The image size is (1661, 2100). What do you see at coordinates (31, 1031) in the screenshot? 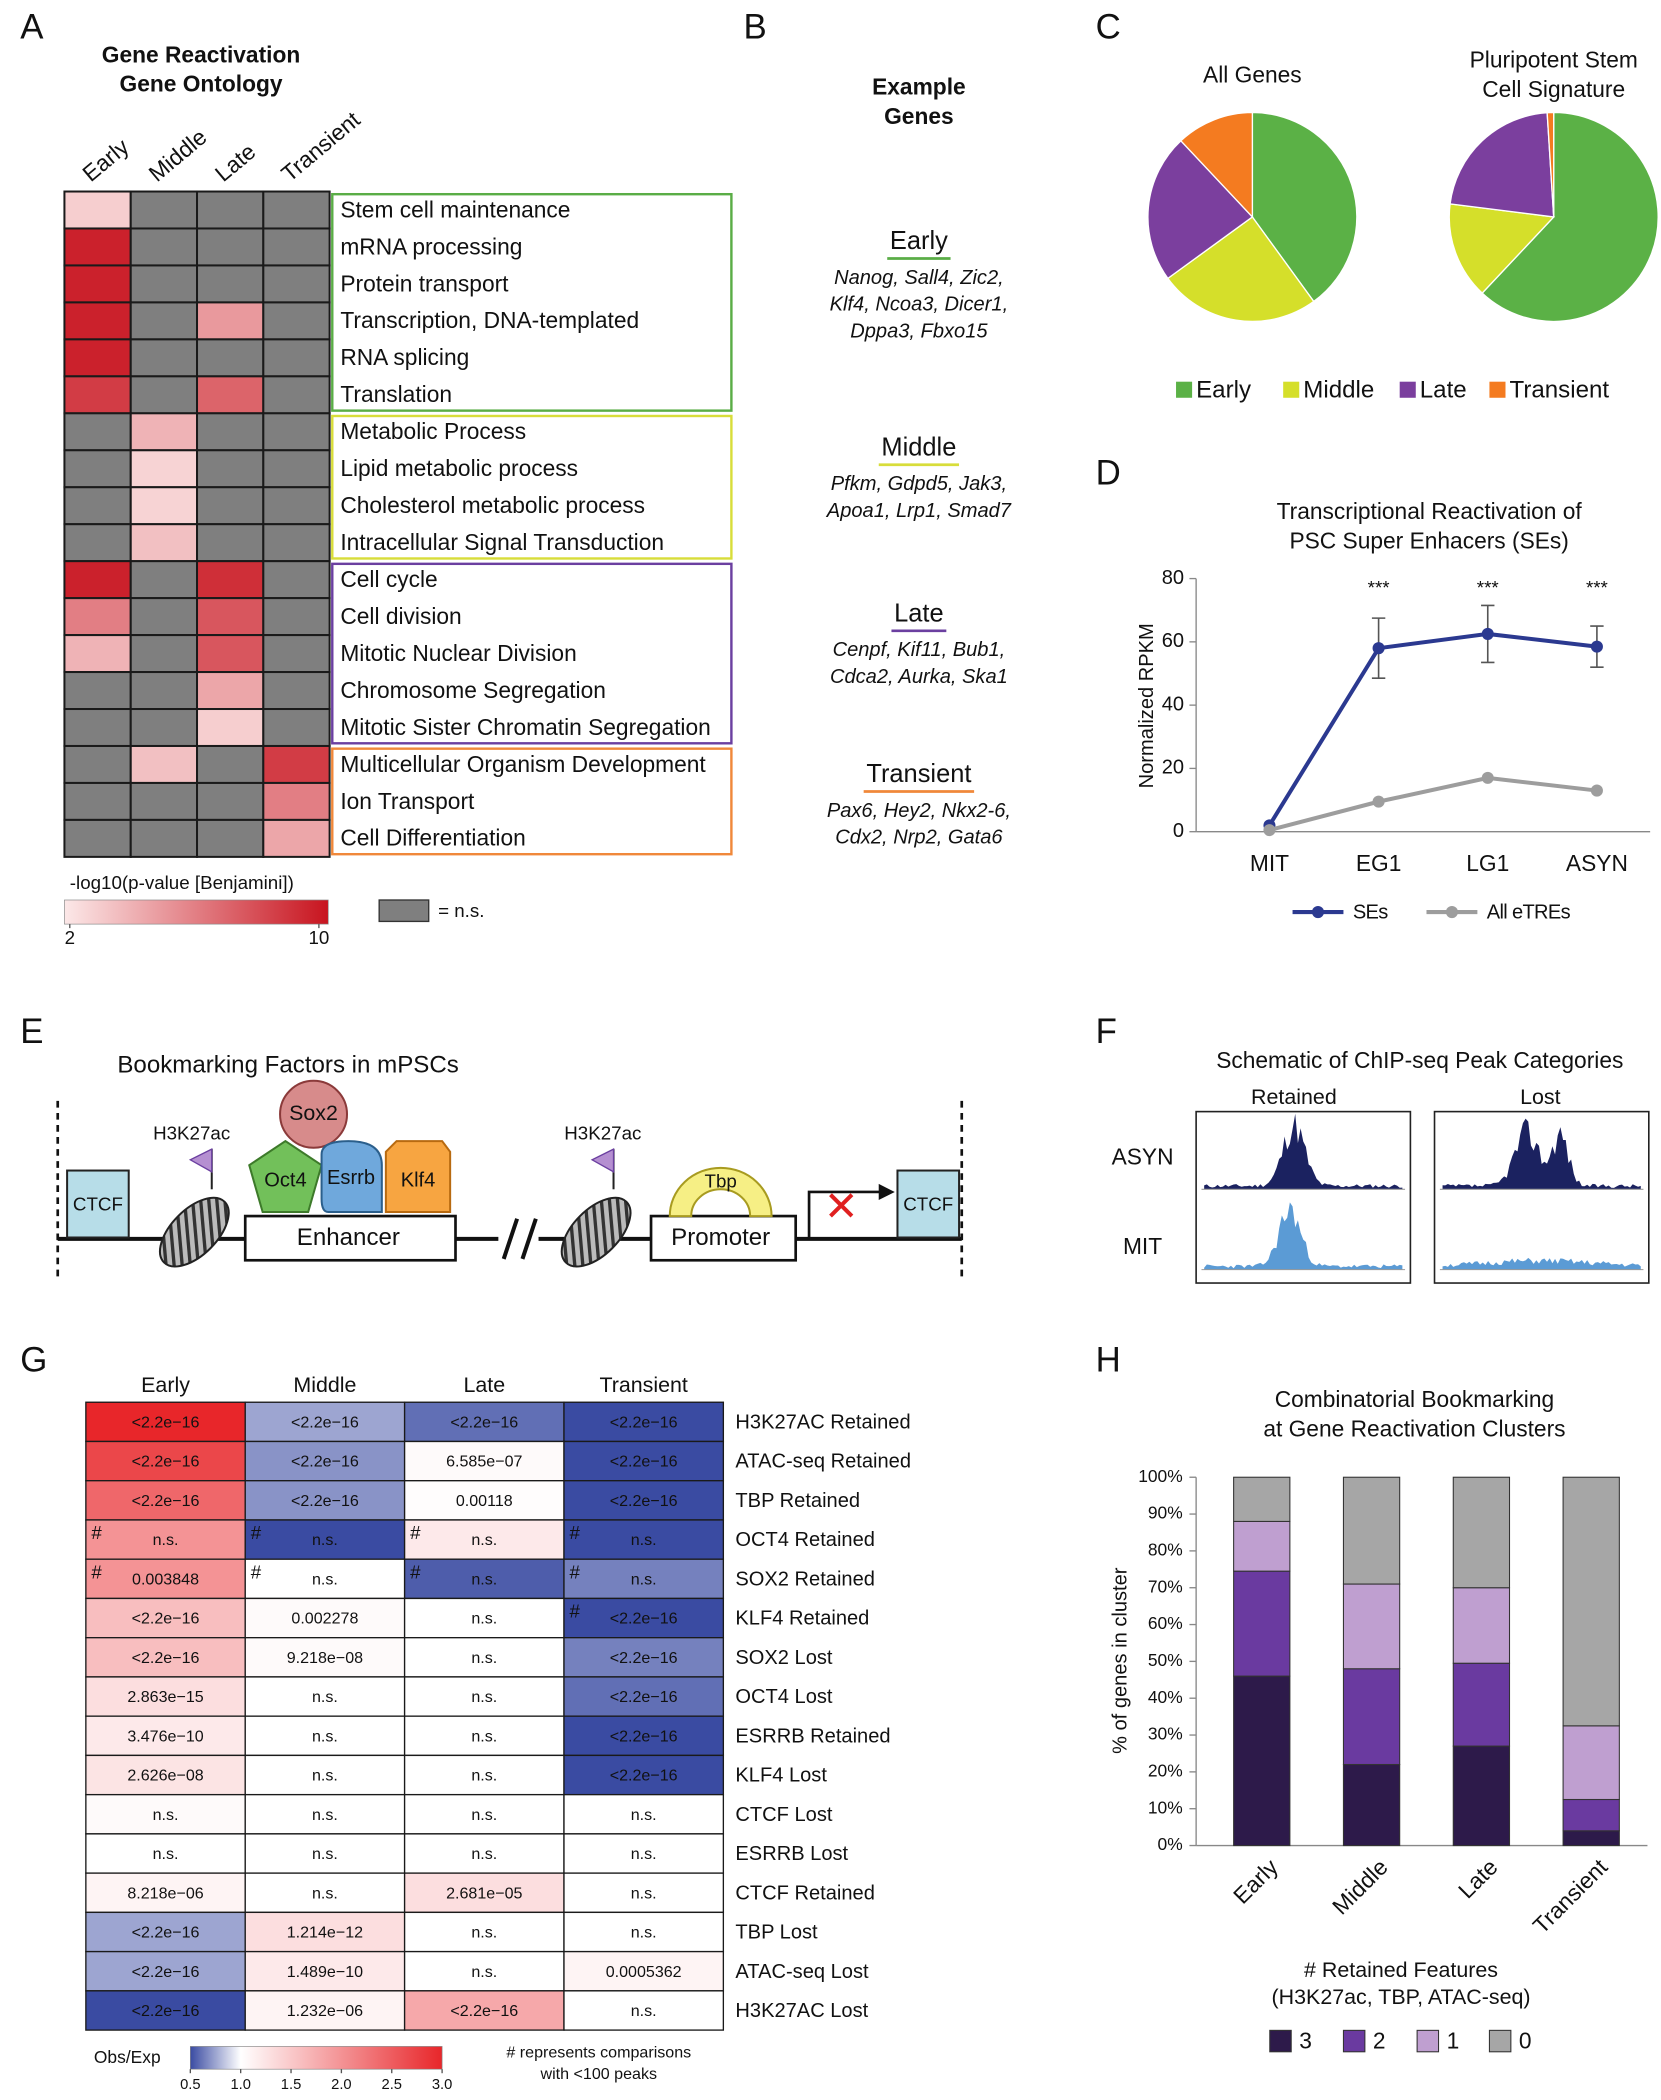
I see `panel-letter: E` at bounding box center [31, 1031].